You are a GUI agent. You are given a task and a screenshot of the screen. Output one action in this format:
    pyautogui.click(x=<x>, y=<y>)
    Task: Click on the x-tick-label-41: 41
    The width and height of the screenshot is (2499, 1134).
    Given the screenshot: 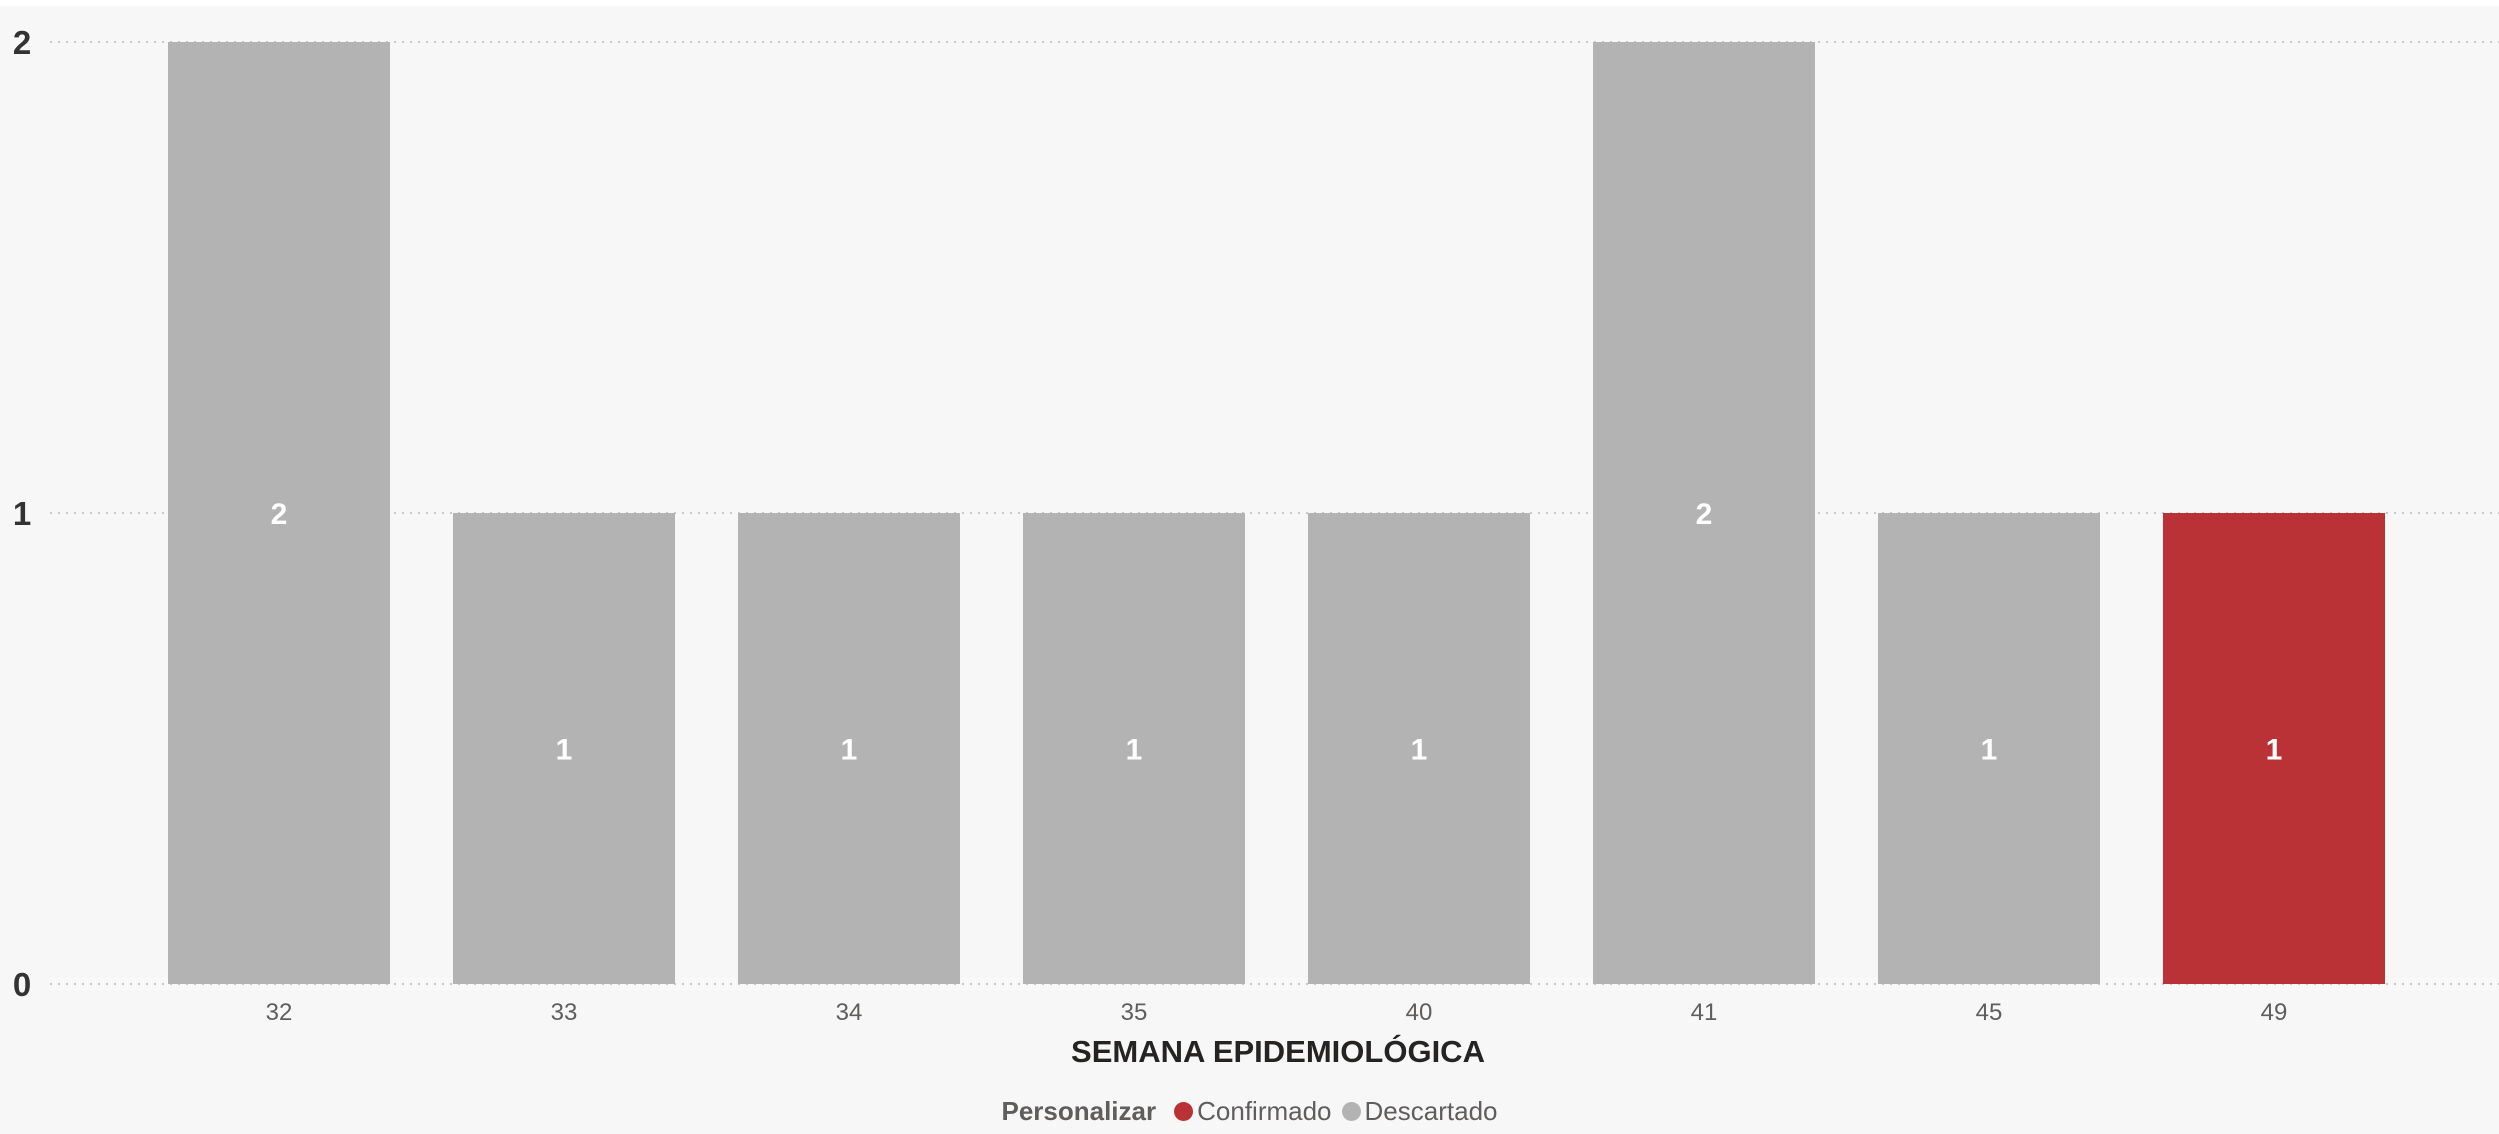 What is the action you would take?
    pyautogui.click(x=1704, y=1012)
    